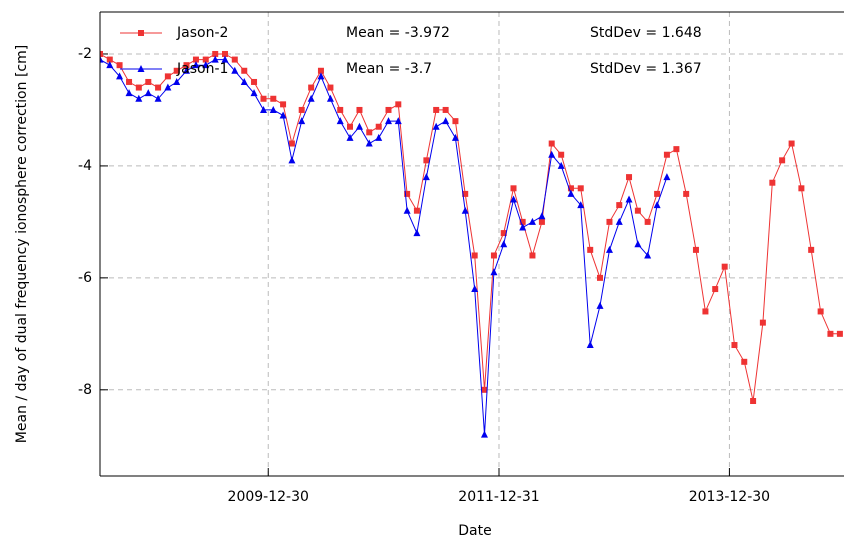  What do you see at coordinates (268, 497) in the screenshot?
I see `x-tick-label: 2009-12-30` at bounding box center [268, 497].